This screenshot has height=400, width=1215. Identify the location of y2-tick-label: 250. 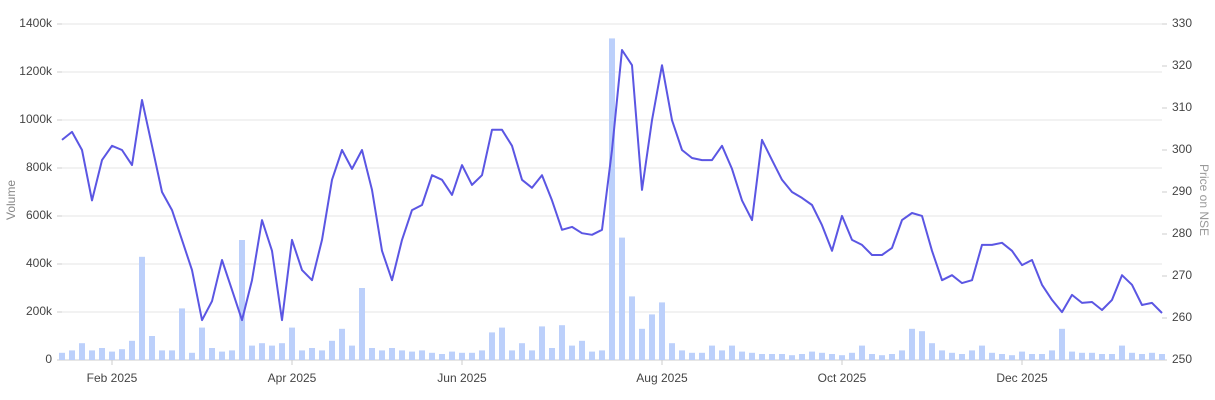
(1182, 359).